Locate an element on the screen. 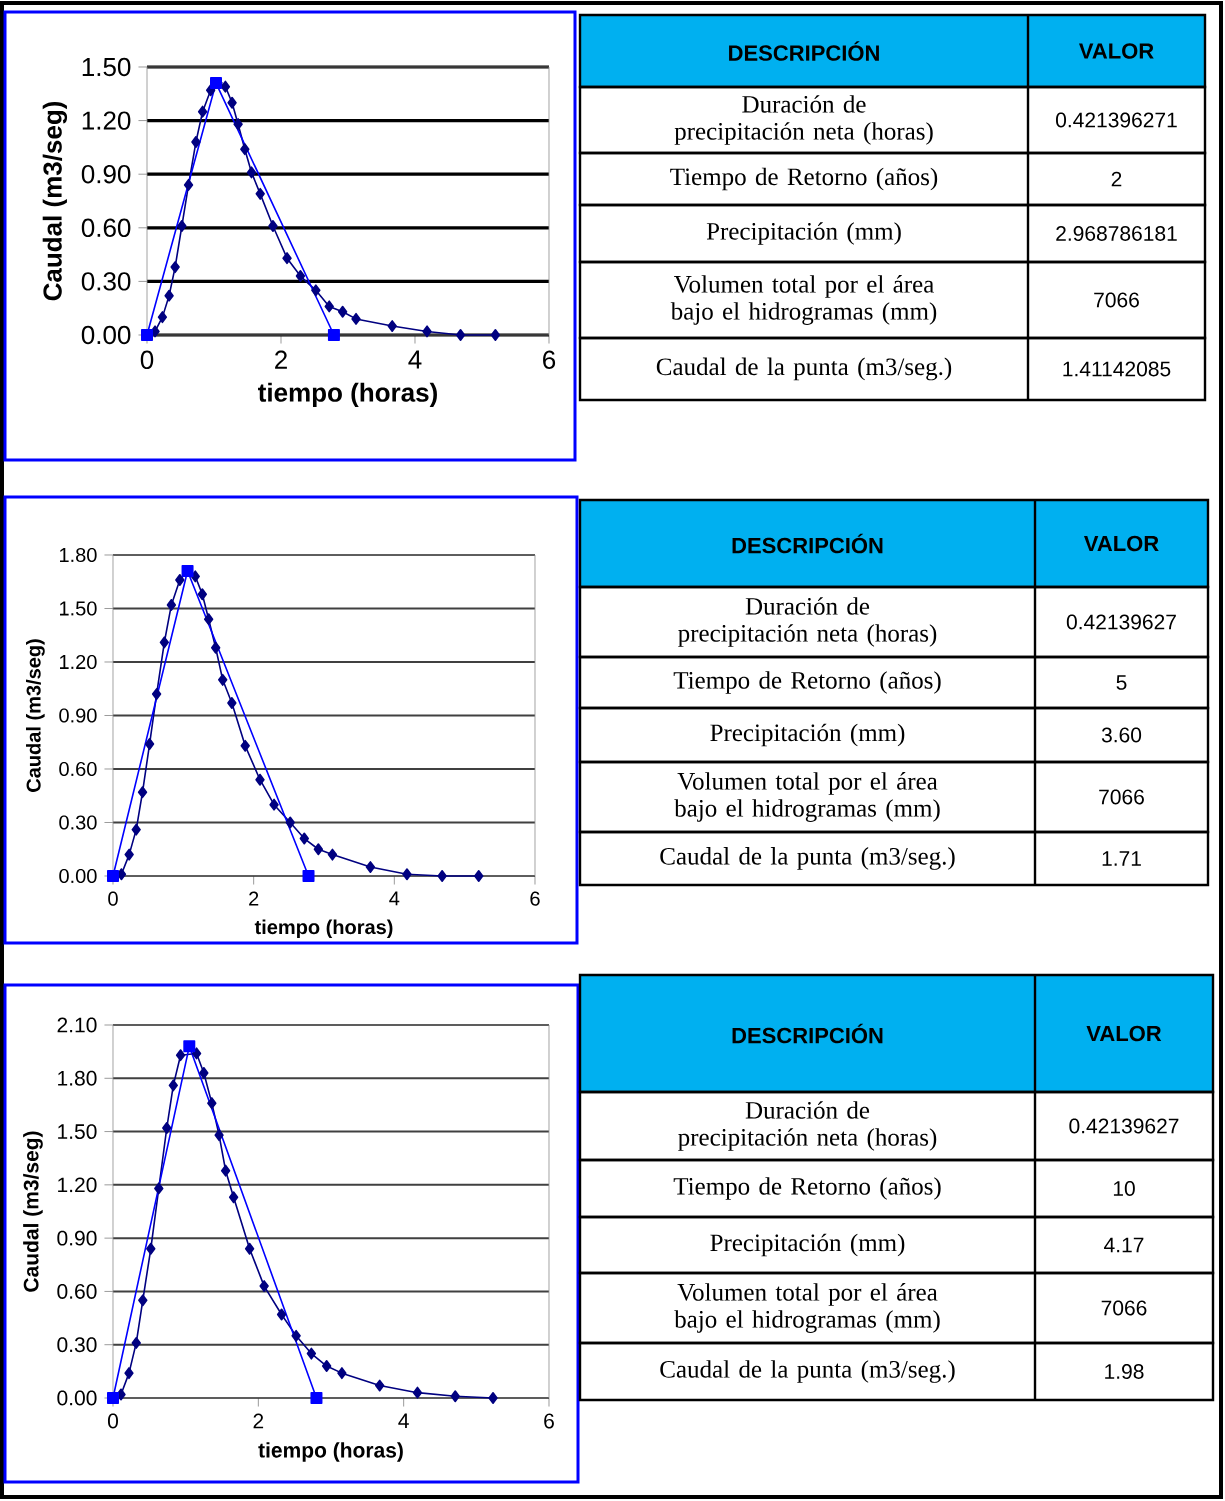 This screenshot has height=1501, width=1225. text: 0.421396271 is located at coordinates (1116, 120).